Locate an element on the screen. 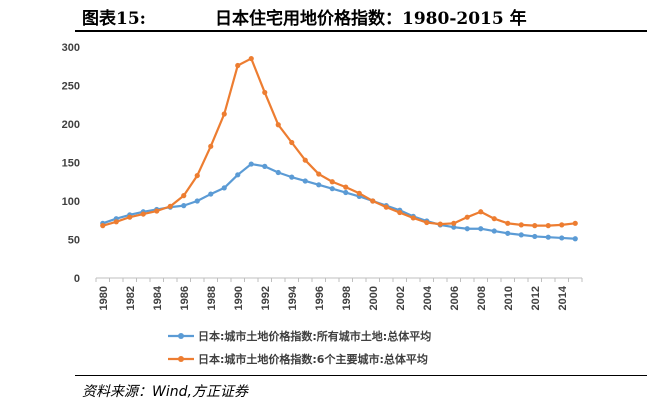 This screenshot has height=410, width=667. x-tick-label: 2004 is located at coordinates (428, 297).